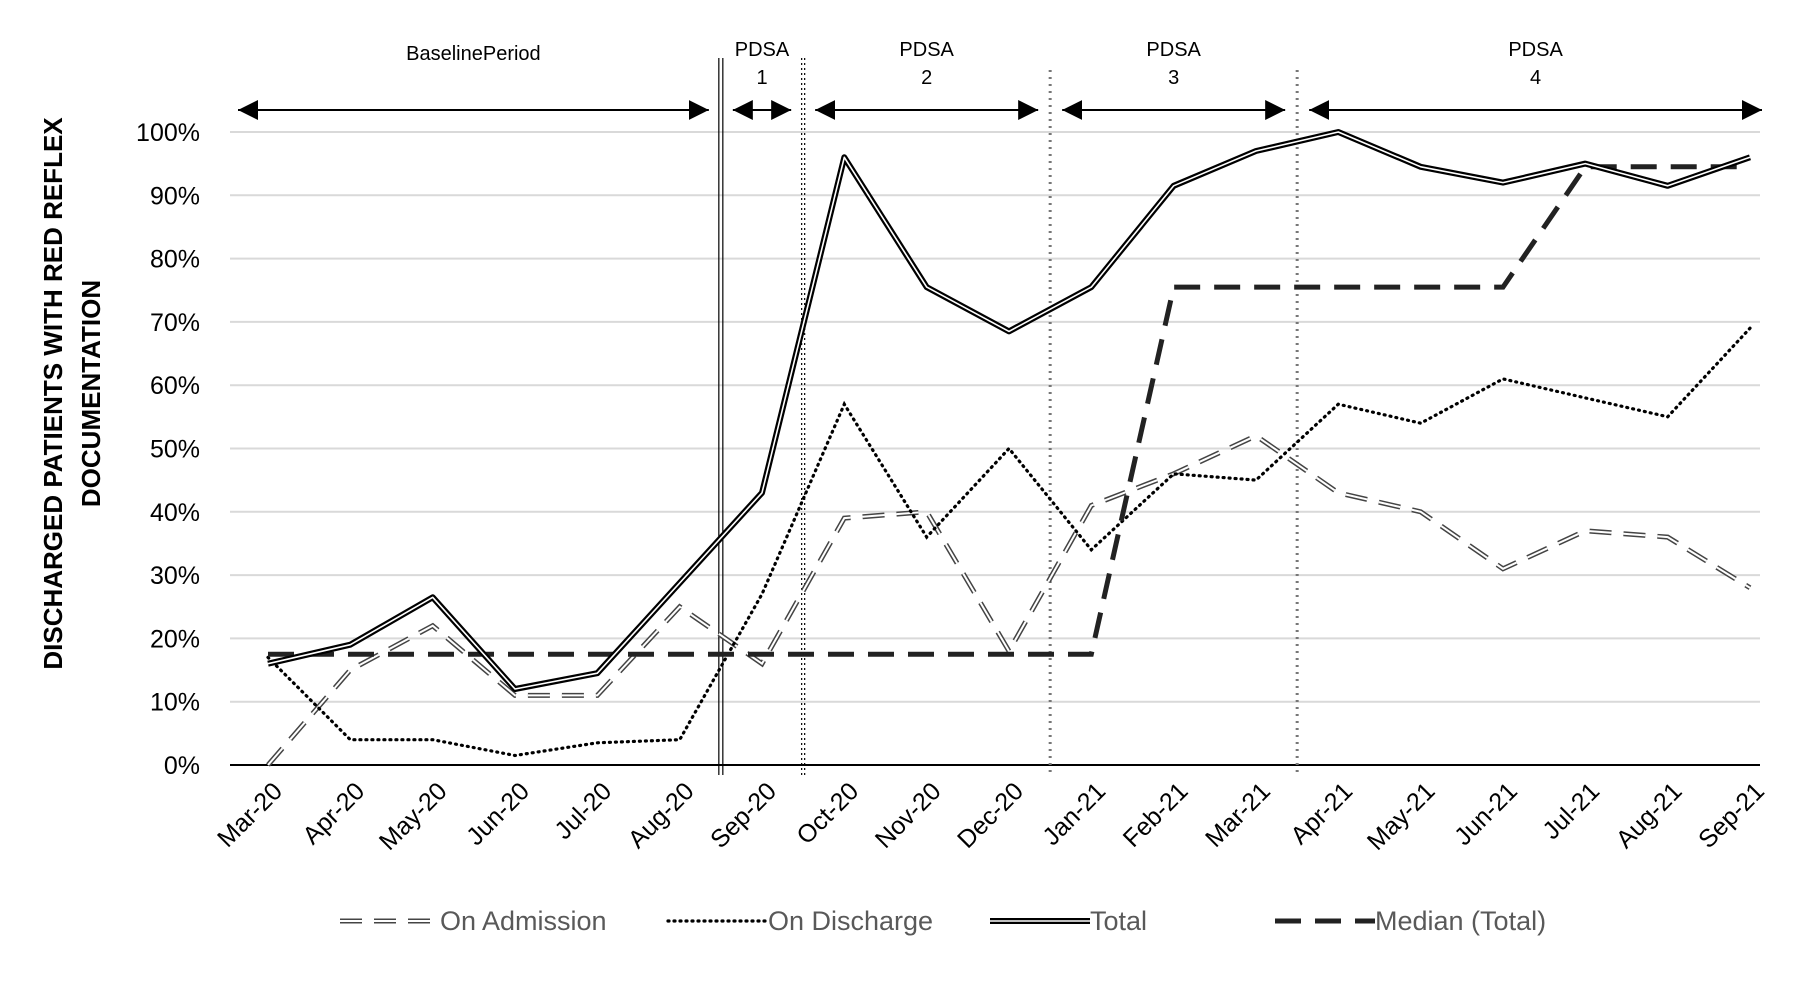 The height and width of the screenshot is (981, 1810). I want to click on x-tick-label: Jan-21, so click(1074, 814).